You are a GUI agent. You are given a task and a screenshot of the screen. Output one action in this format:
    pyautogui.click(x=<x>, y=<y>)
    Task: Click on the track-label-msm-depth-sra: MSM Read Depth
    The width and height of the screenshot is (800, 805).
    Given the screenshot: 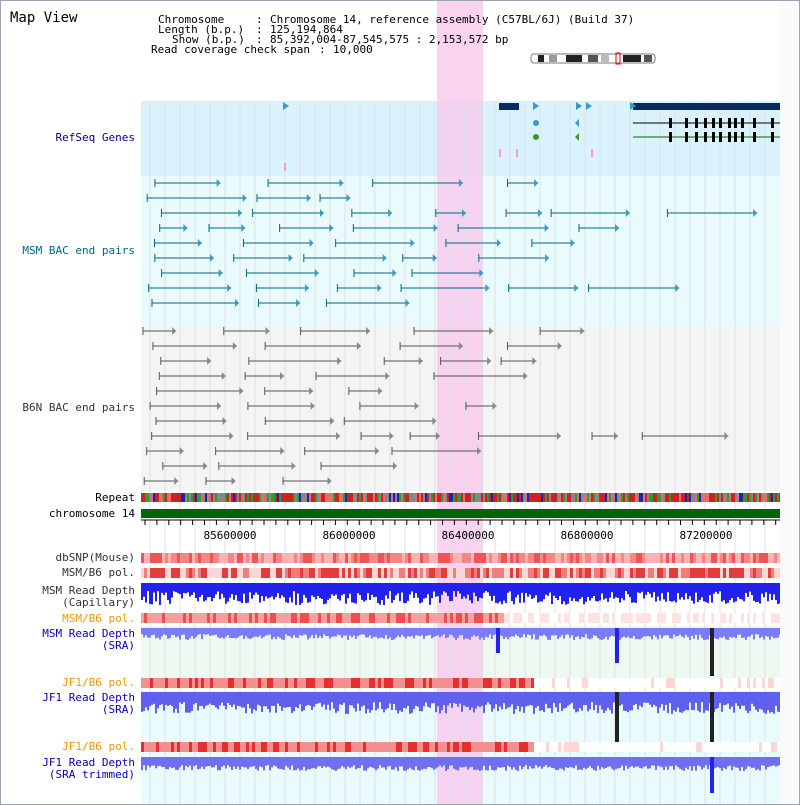 What is the action you would take?
    pyautogui.click(x=88, y=633)
    